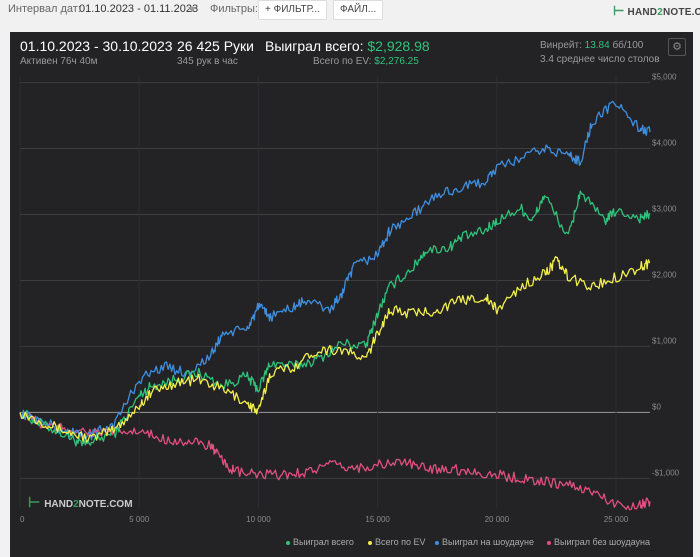 The image size is (700, 557). Describe the element at coordinates (597, 45) in the screenshot. I see `winrate-value: 13.84` at that location.